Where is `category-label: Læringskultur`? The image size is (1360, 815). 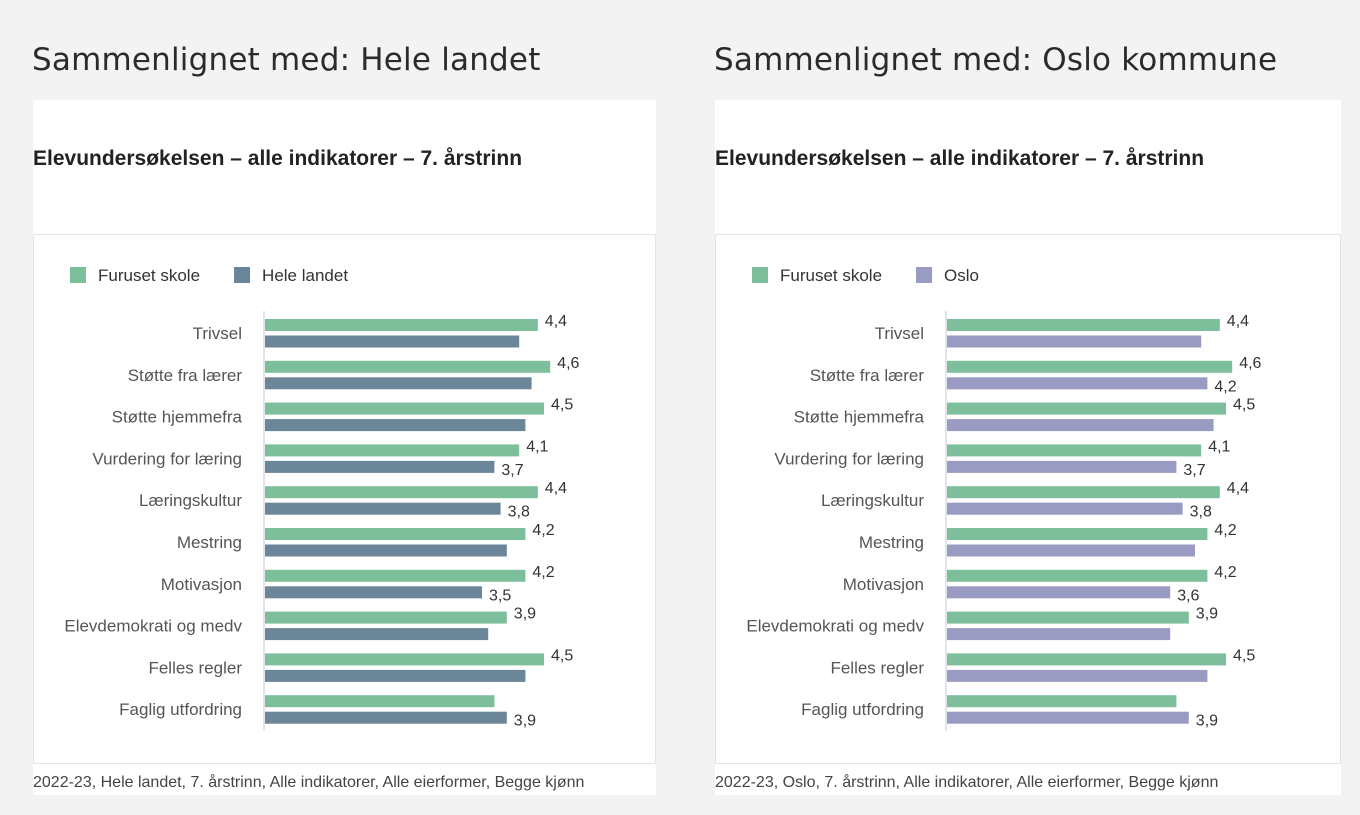
category-label: Læringskultur is located at coordinates (872, 500).